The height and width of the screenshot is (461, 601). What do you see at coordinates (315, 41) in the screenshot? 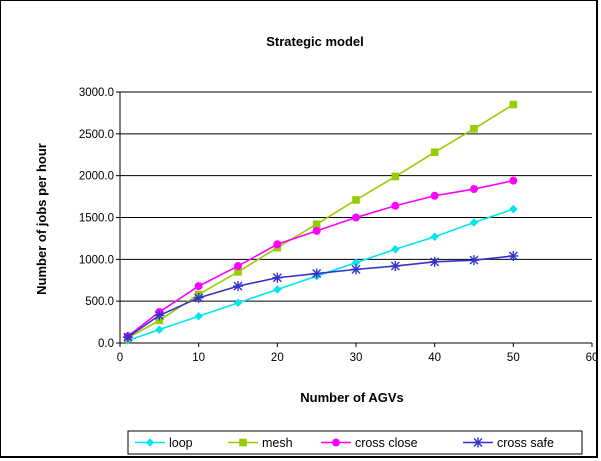
I see `chart-title: Strategic model` at bounding box center [315, 41].